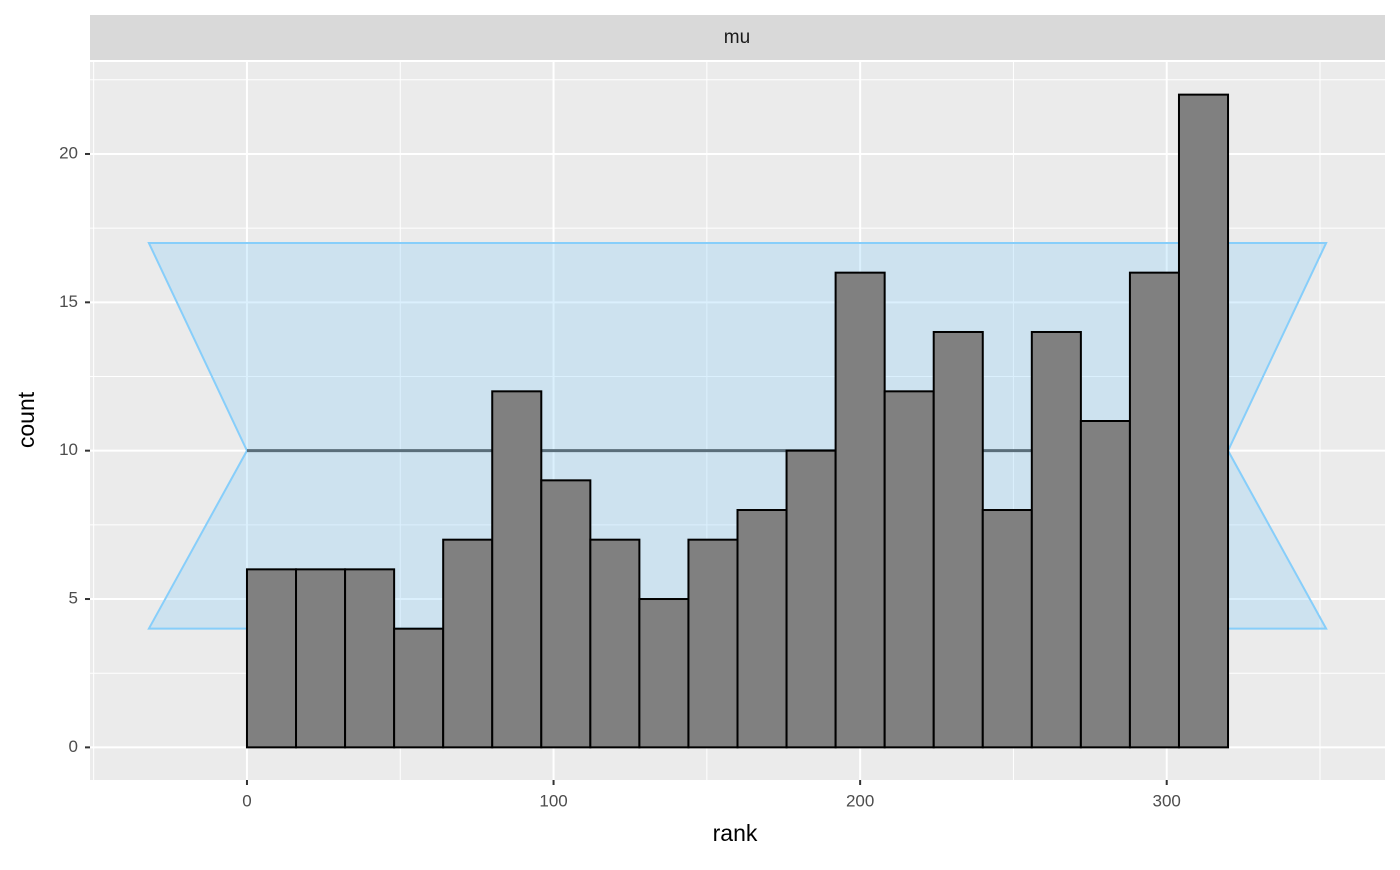  Describe the element at coordinates (73, 746) in the screenshot. I see `y-tick-label: 0` at that location.